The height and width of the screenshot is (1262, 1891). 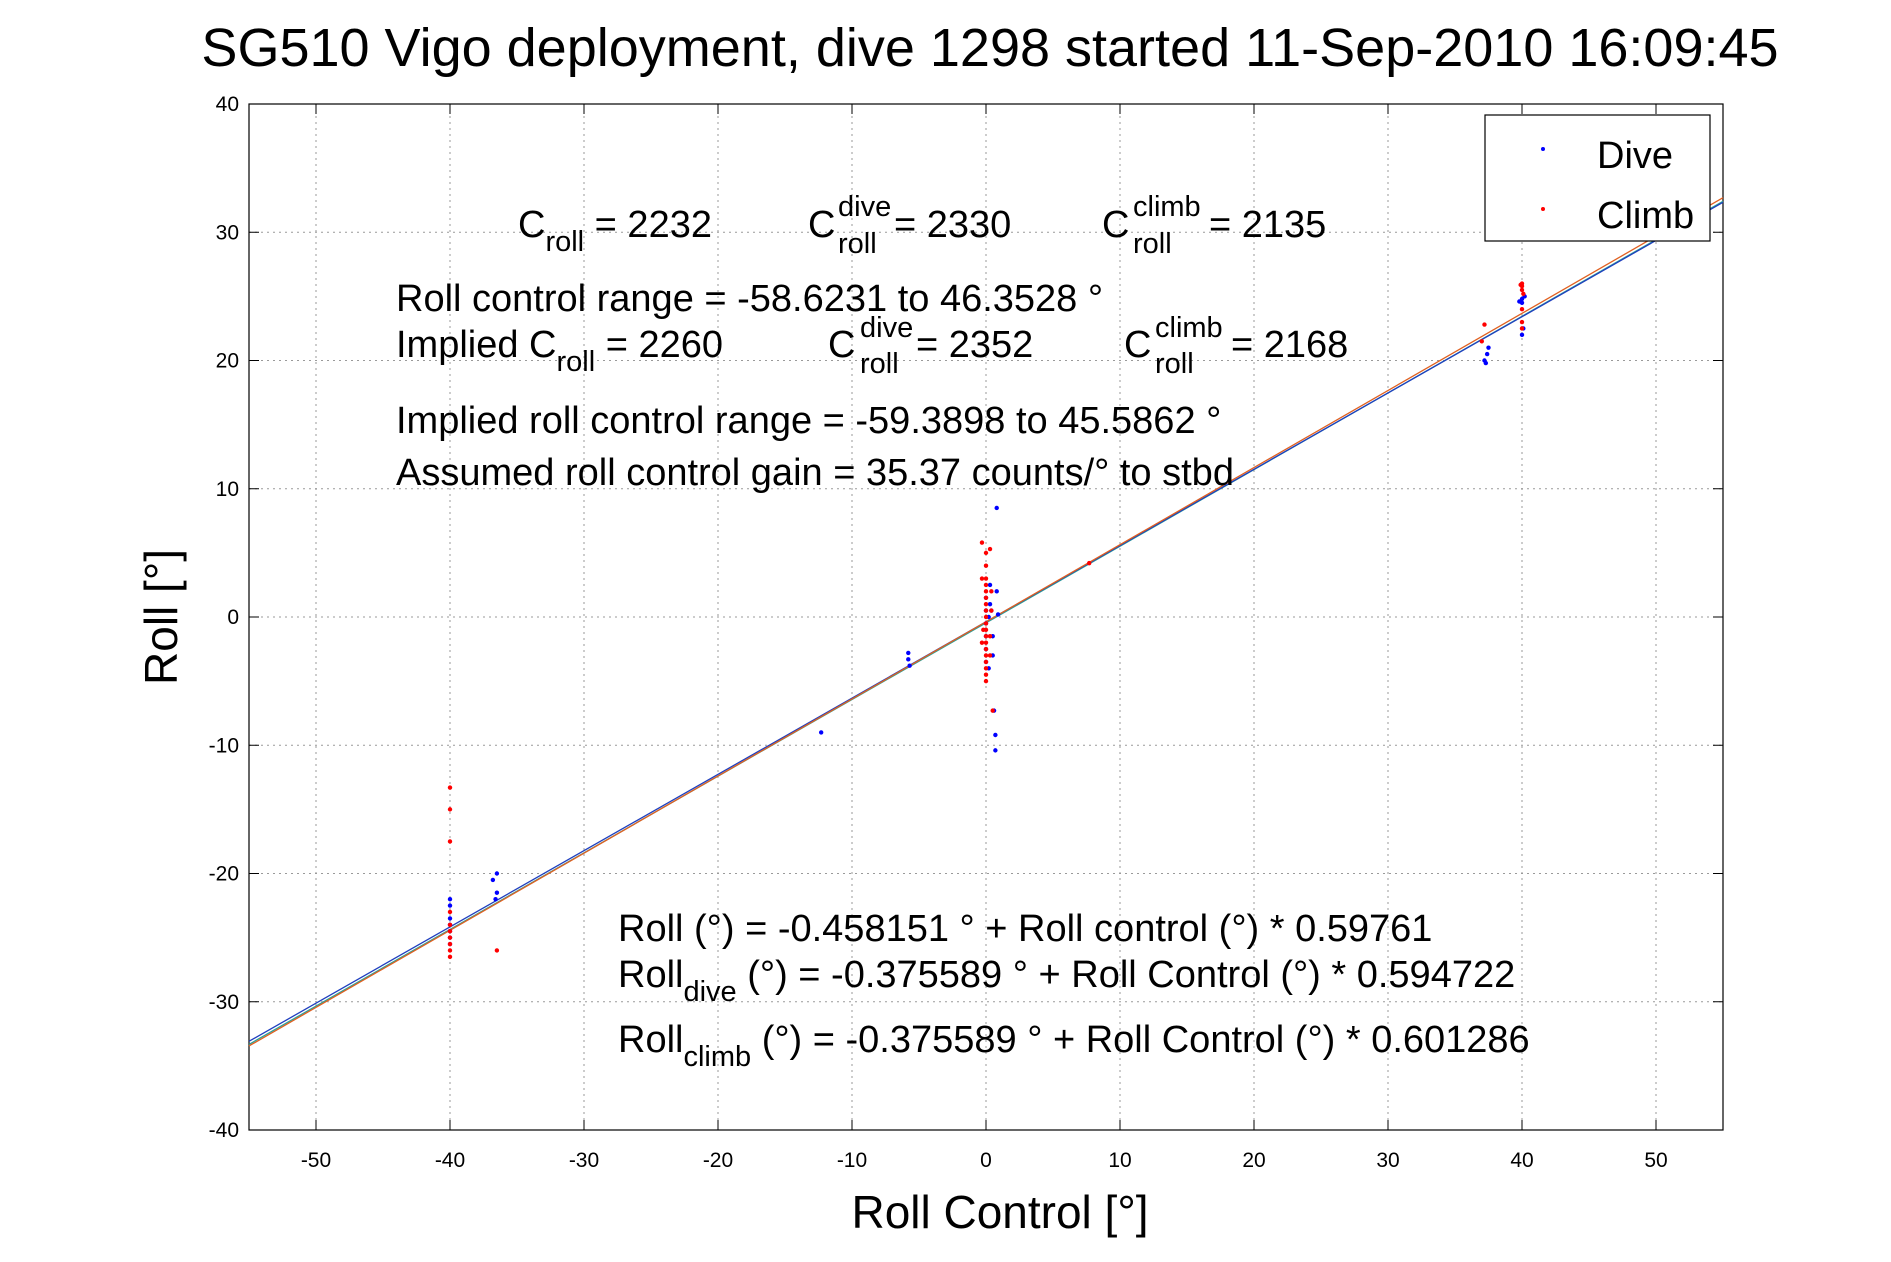 What do you see at coordinates (857, 244) in the screenshot?
I see `c-dive-subscript: roll` at bounding box center [857, 244].